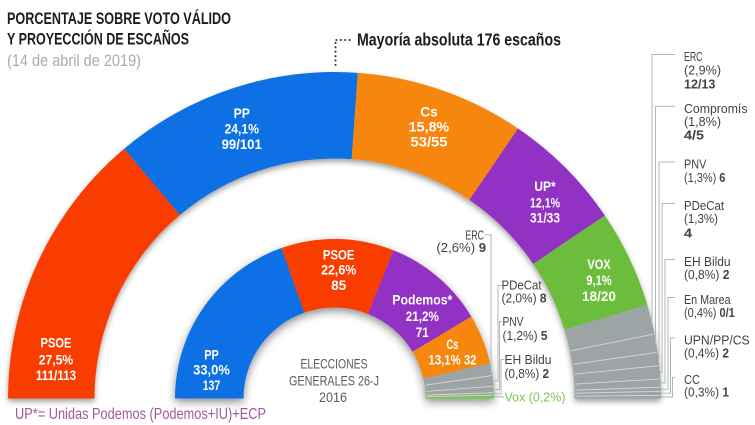 The height and width of the screenshot is (425, 755). Describe the element at coordinates (241, 129) in the screenshot. I see `svg-text: 24,1%` at that location.